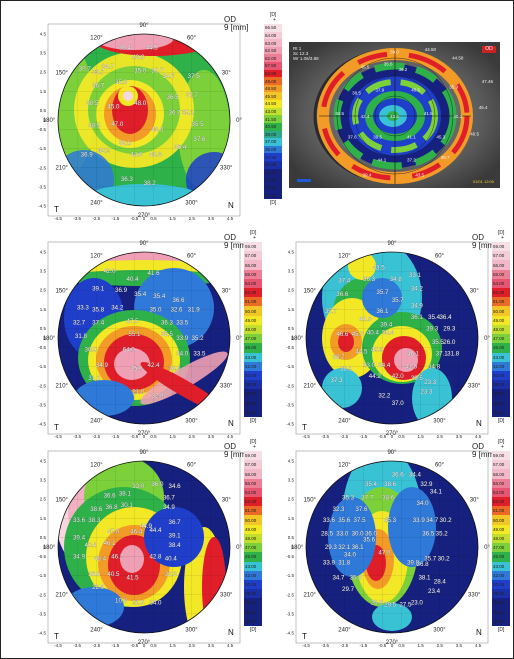 Image resolution: width=514 pixels, height=659 pixels. Describe the element at coordinates (79, 520) in the screenshot. I see `map-value: 33.6` at that location.